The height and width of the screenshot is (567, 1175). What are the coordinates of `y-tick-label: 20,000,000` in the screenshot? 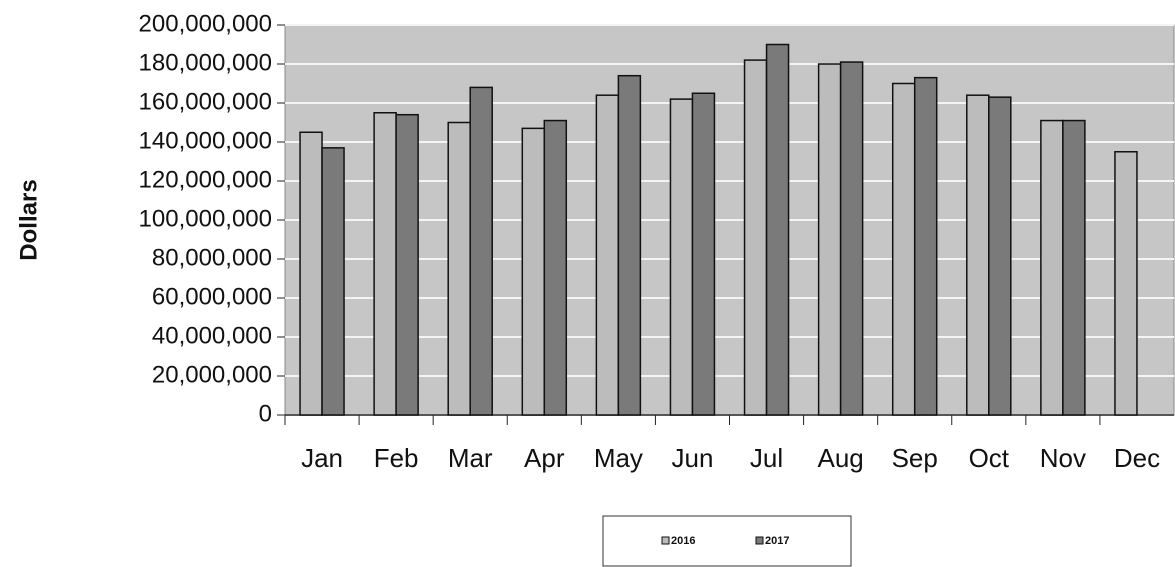 It's located at (212, 374).